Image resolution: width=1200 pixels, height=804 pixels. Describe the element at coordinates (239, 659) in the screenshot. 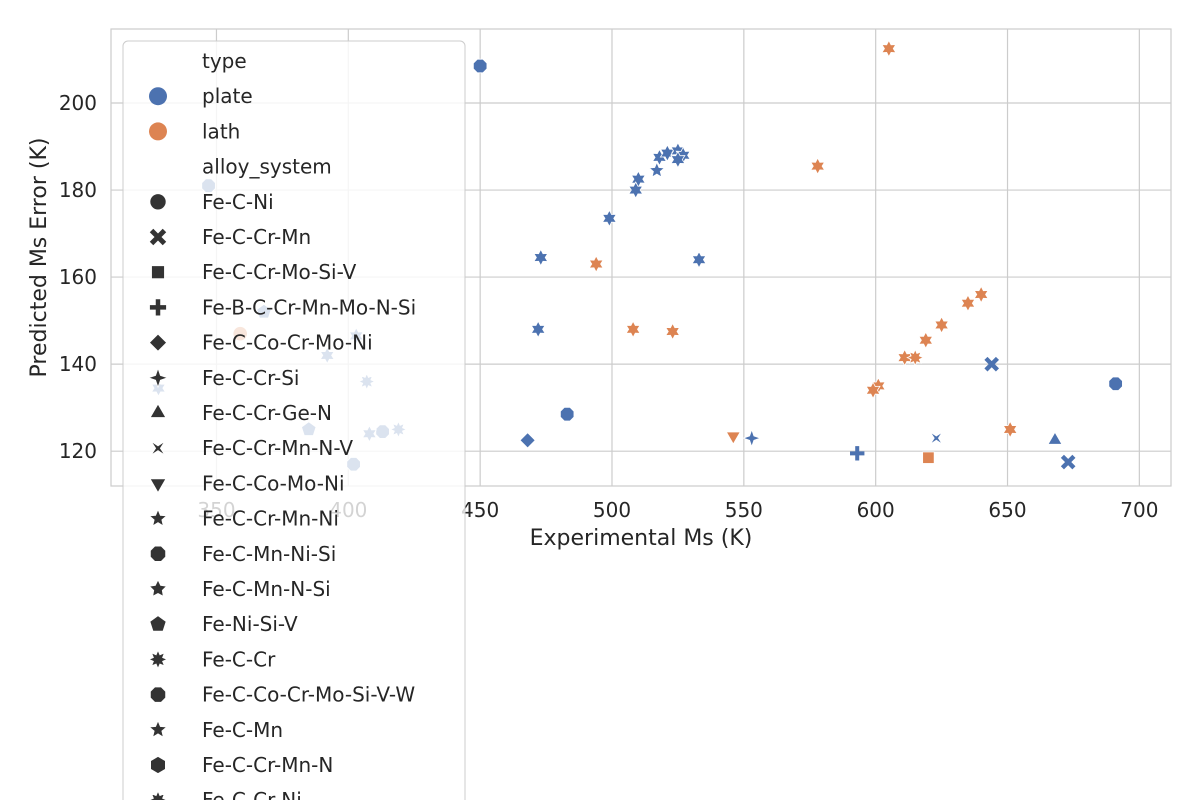

I see `legend-label: Fe-C-Cr` at that location.